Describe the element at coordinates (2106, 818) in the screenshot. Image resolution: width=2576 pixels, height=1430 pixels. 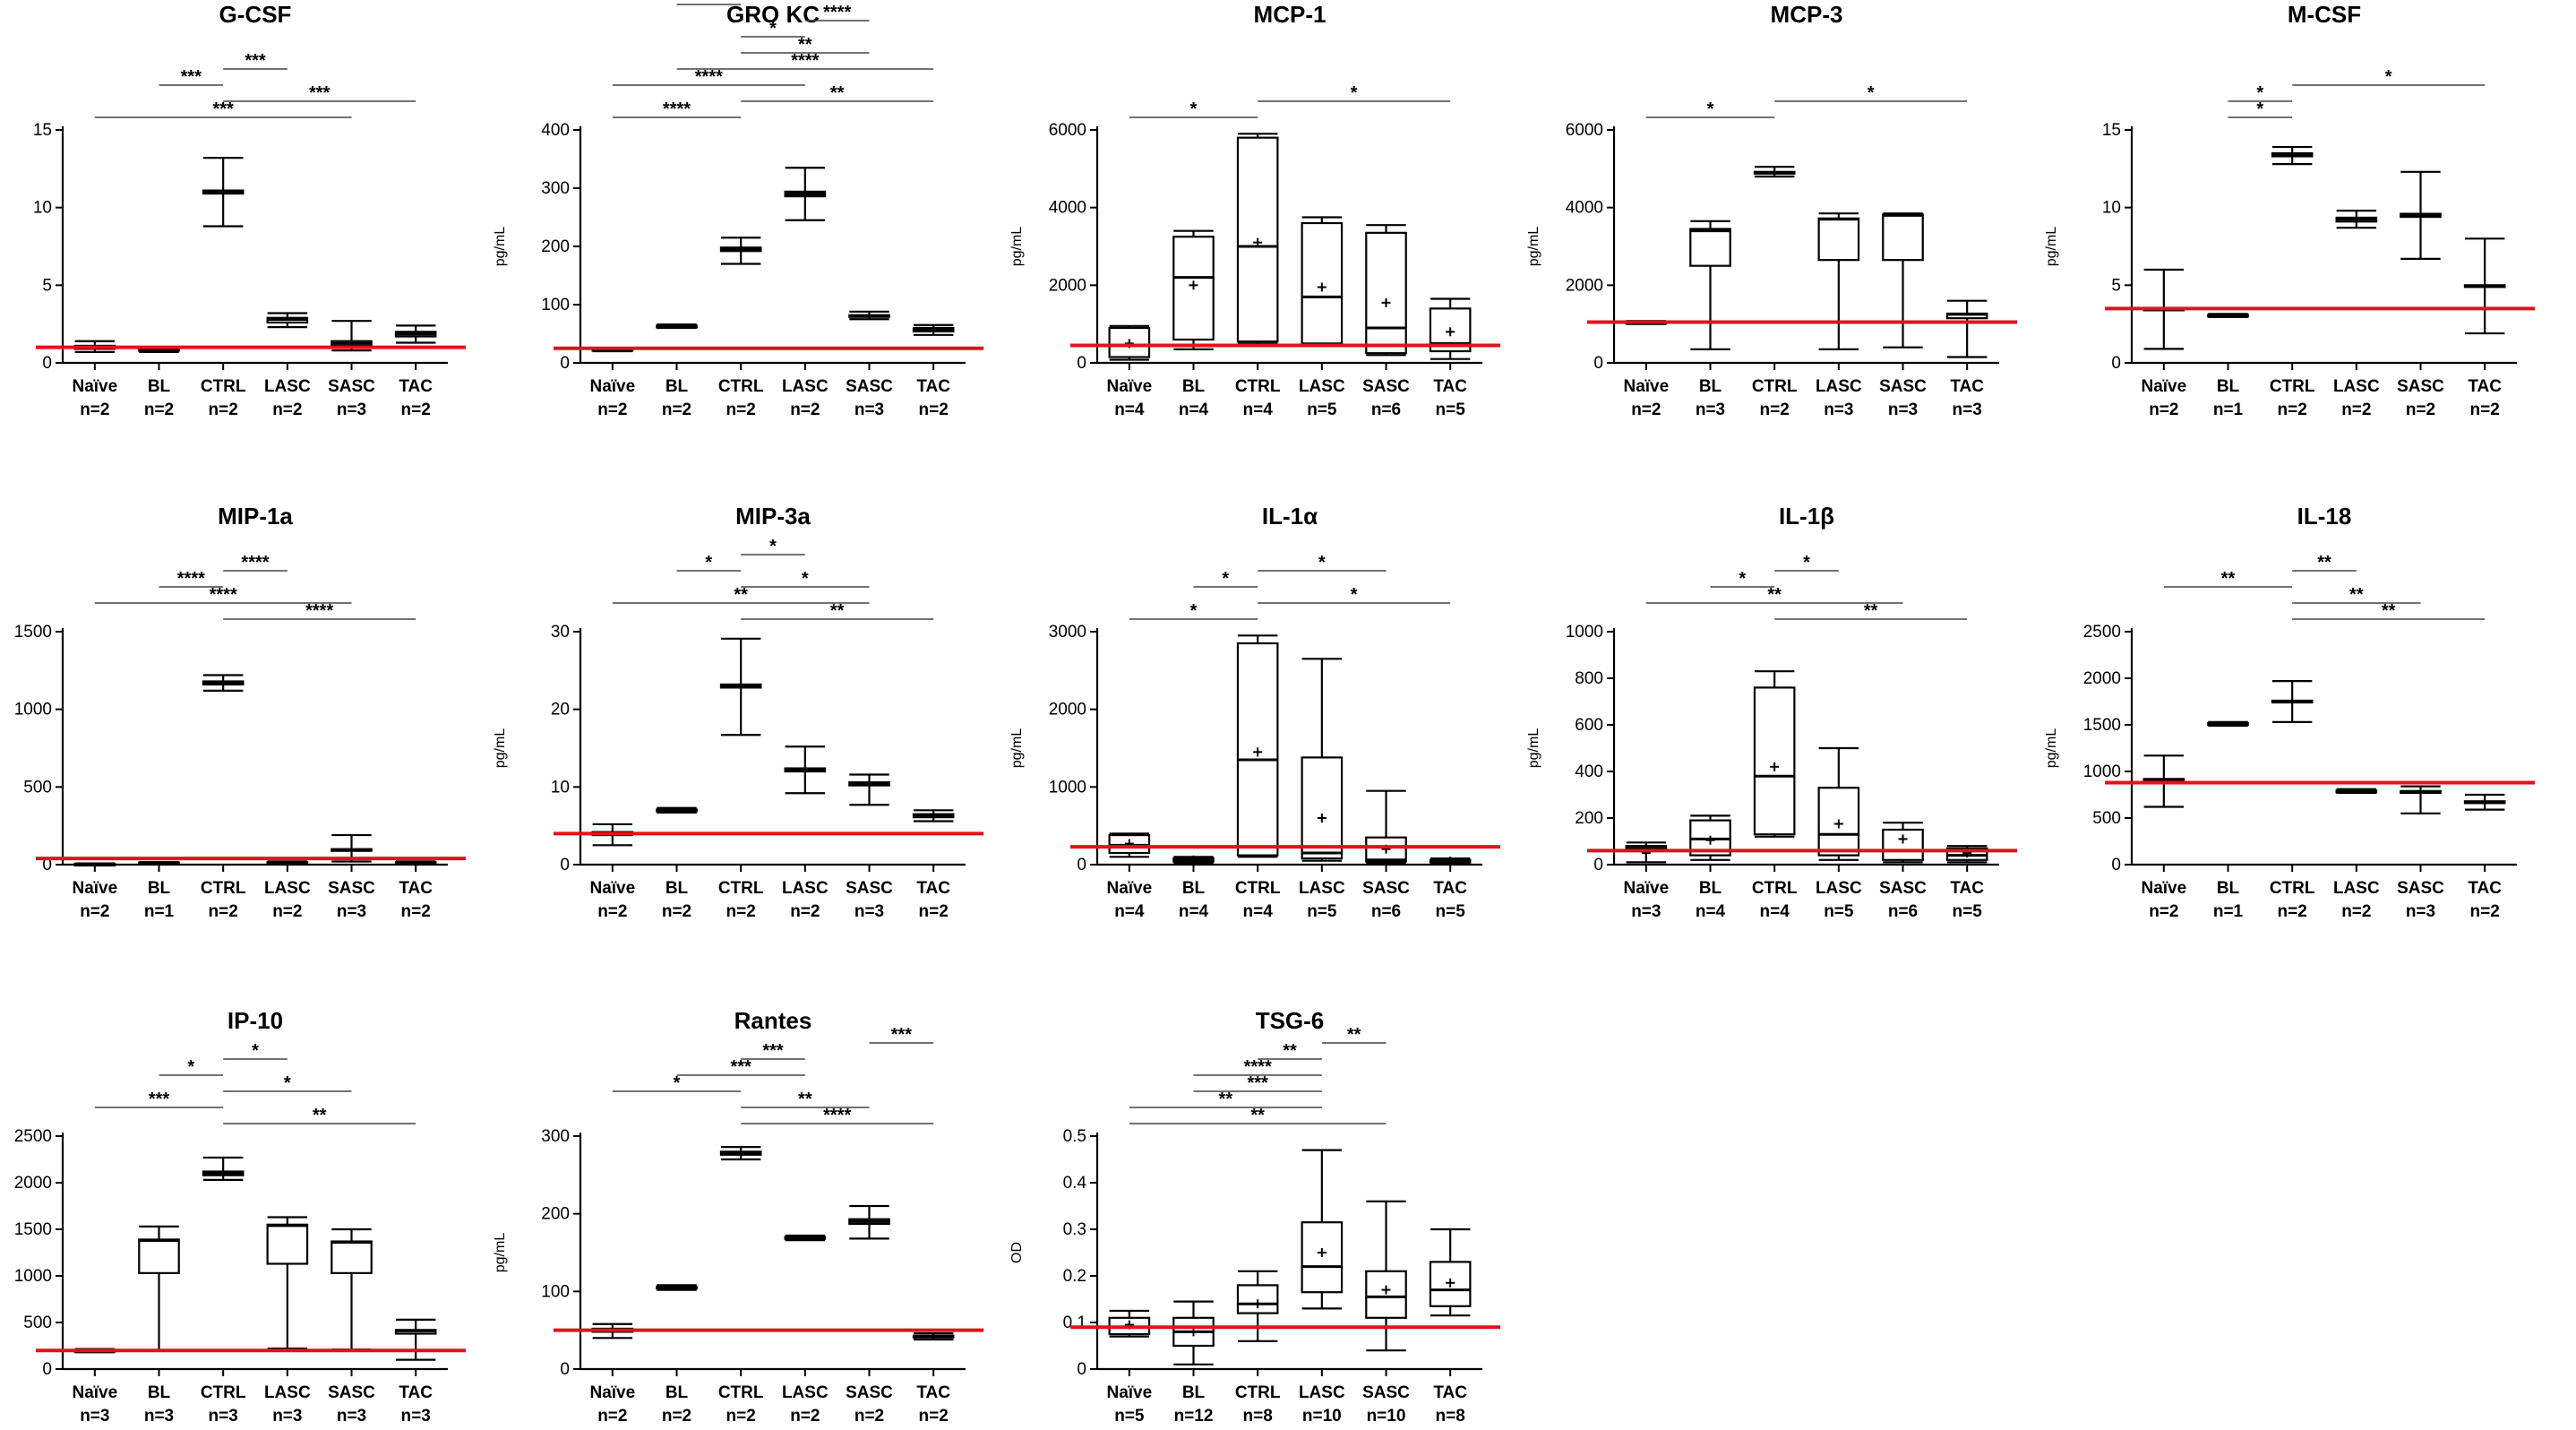
I see `y-tick-label: 500` at that location.